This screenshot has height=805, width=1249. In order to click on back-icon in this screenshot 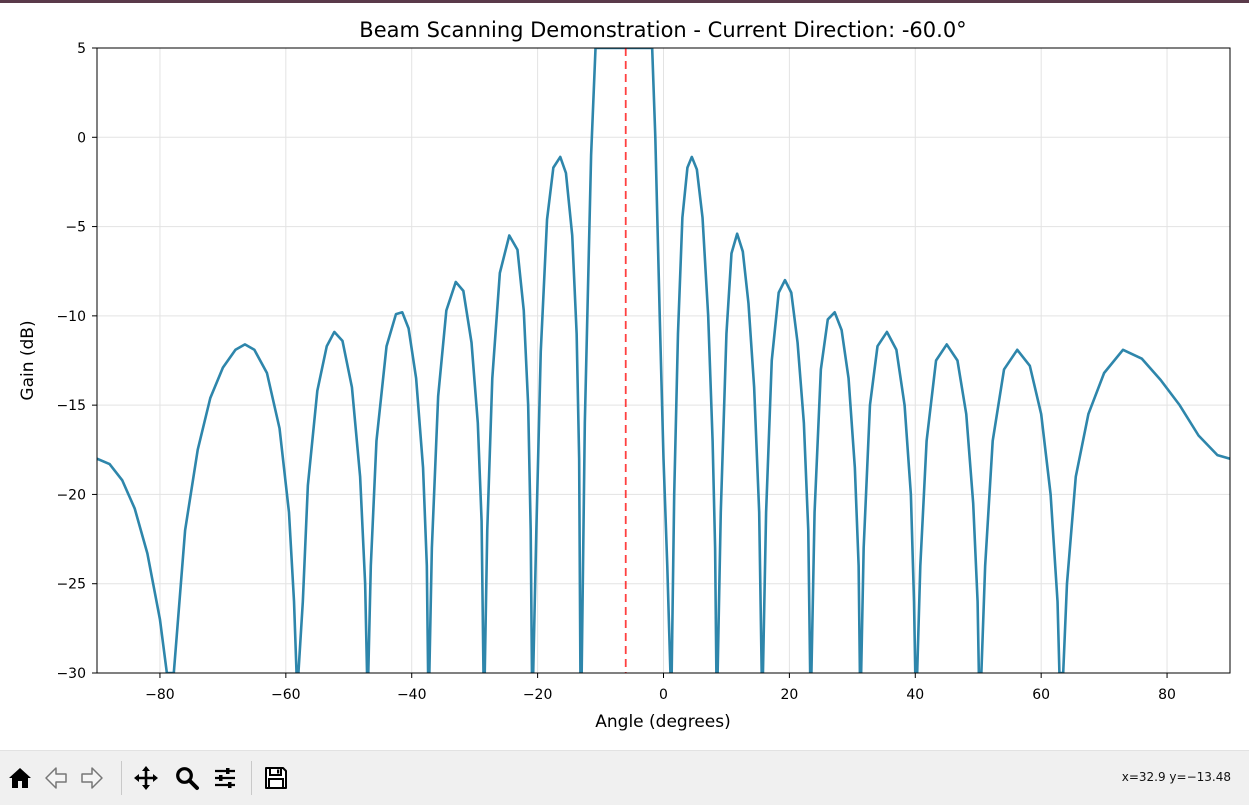, I will do `click(56, 778)`.